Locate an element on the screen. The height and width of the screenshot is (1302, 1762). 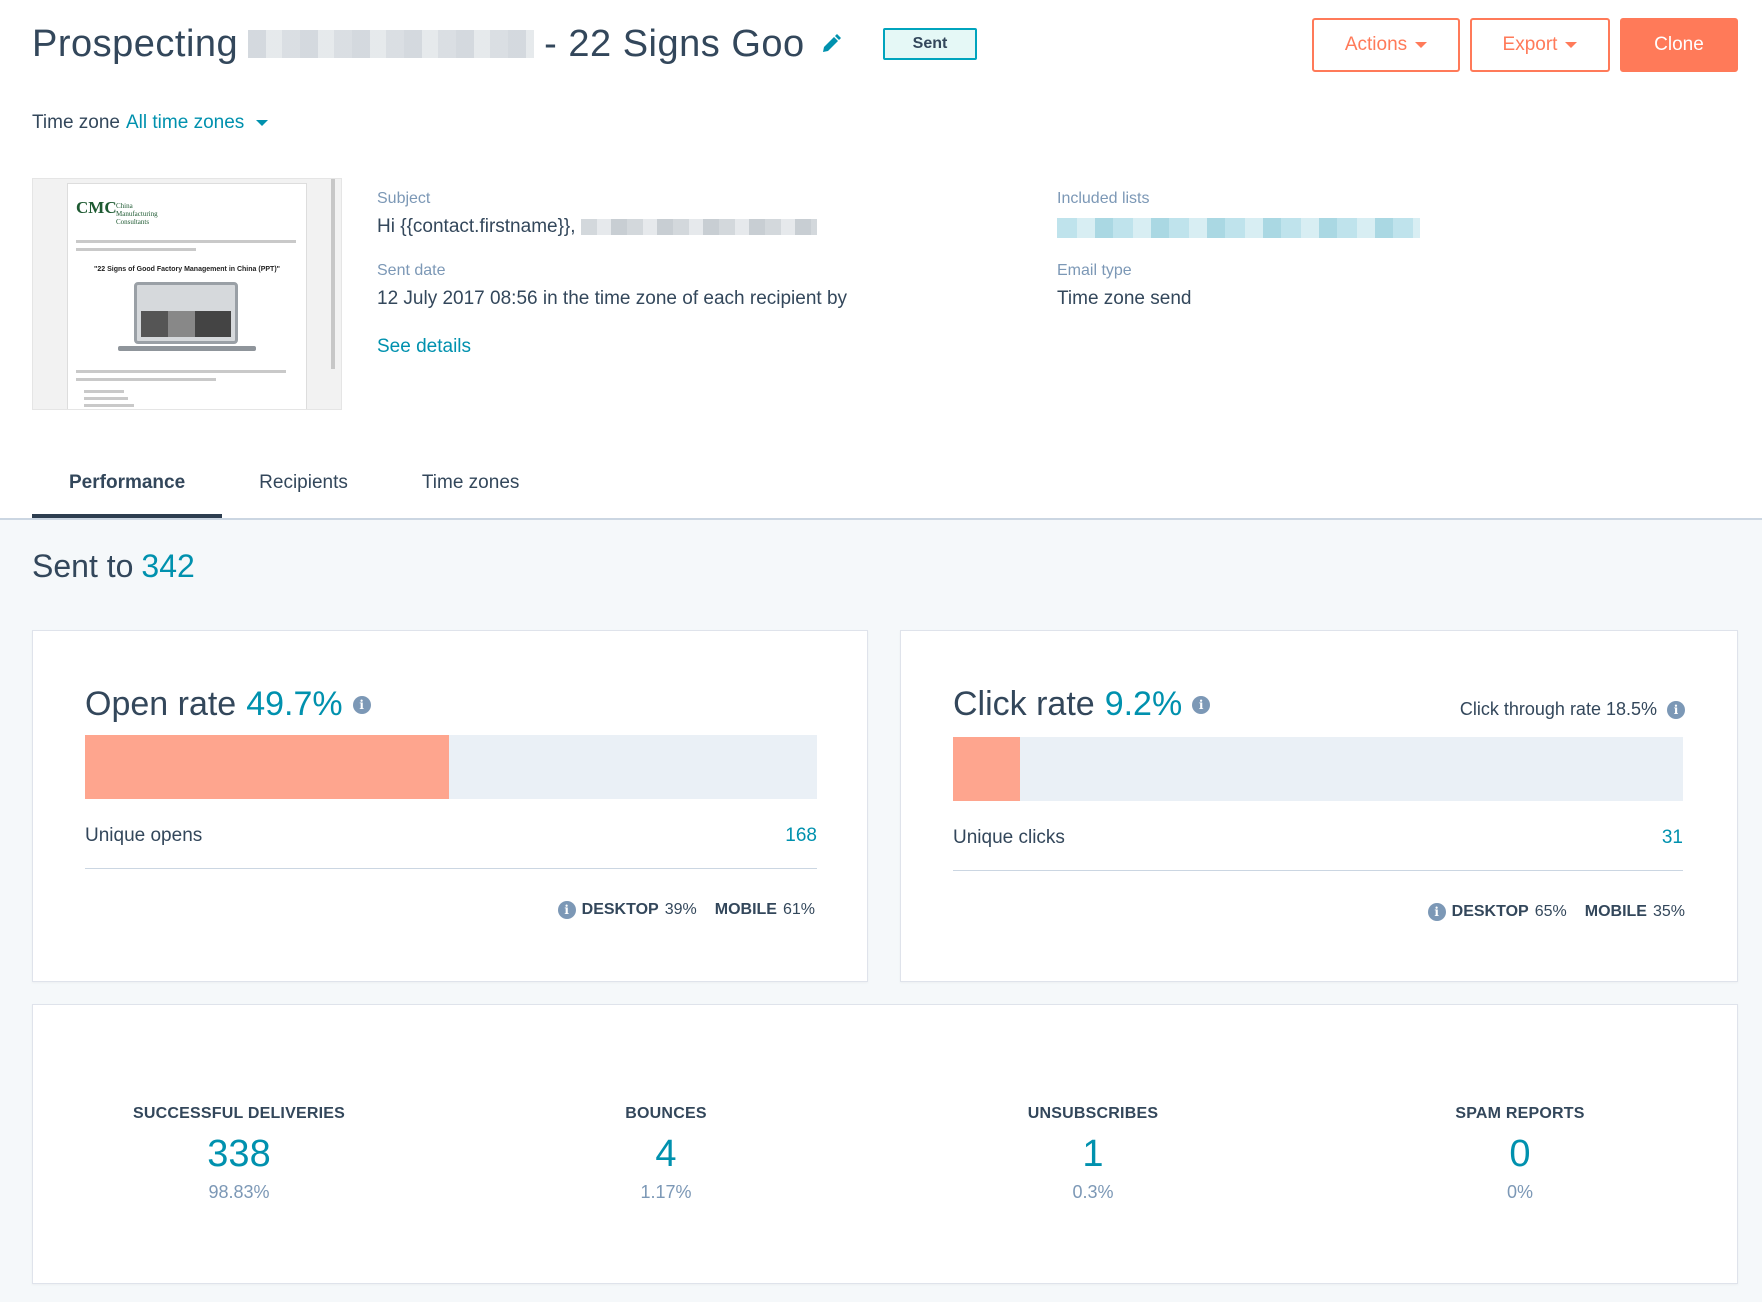
click-rate-value: 9.2% is located at coordinates (1143, 704).